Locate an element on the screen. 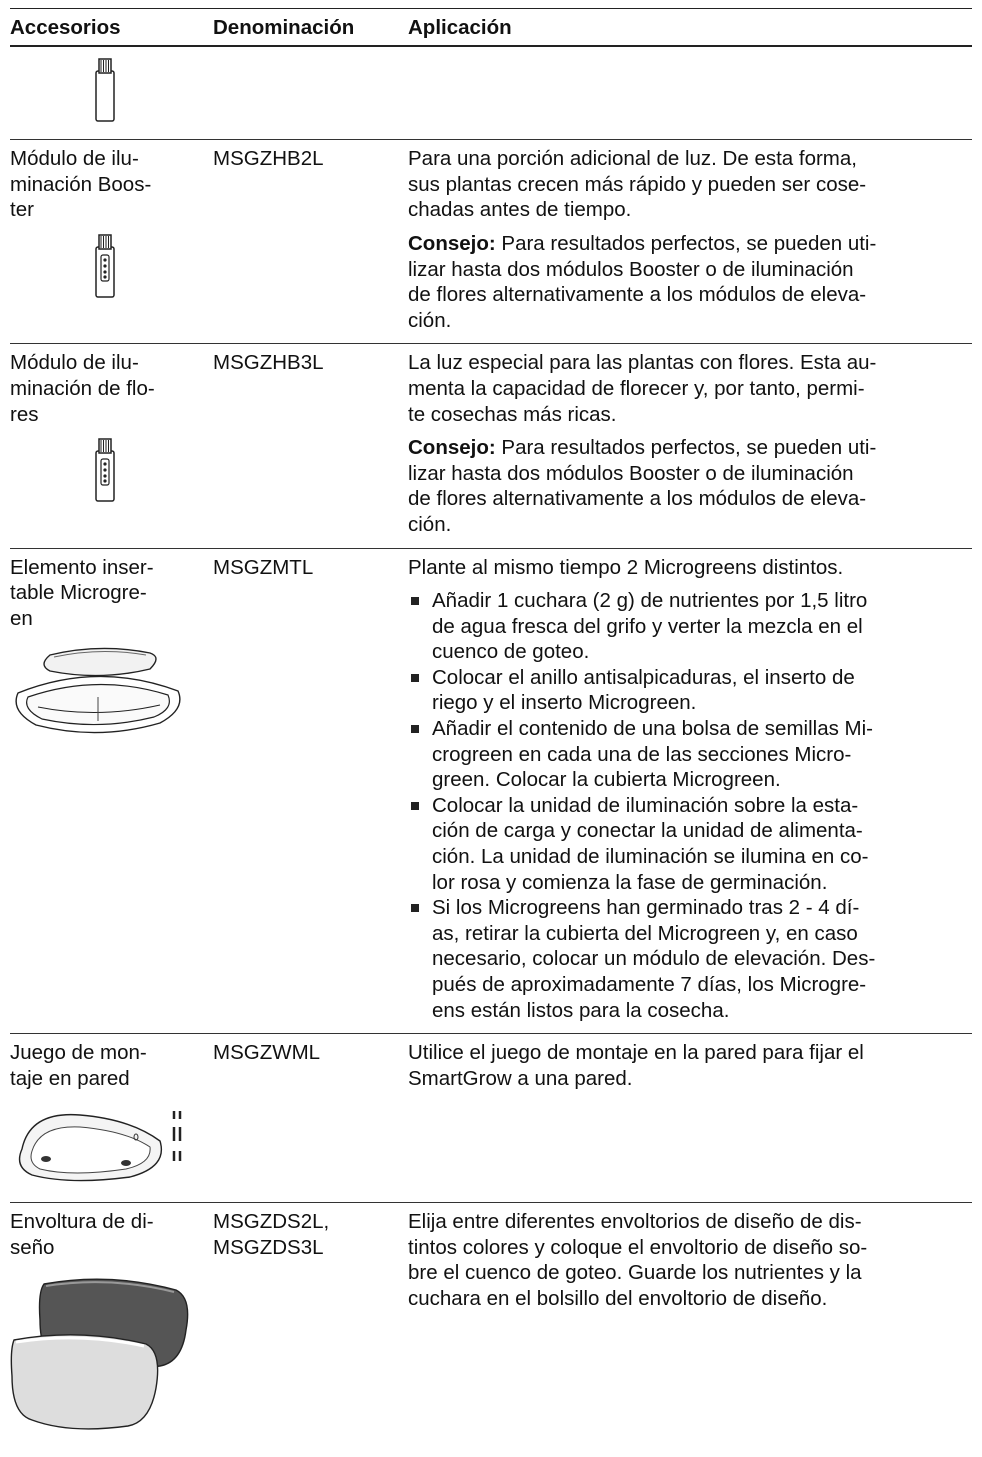 This screenshot has height=1457, width=982. bold-label: Consejo: is located at coordinates (452, 448).